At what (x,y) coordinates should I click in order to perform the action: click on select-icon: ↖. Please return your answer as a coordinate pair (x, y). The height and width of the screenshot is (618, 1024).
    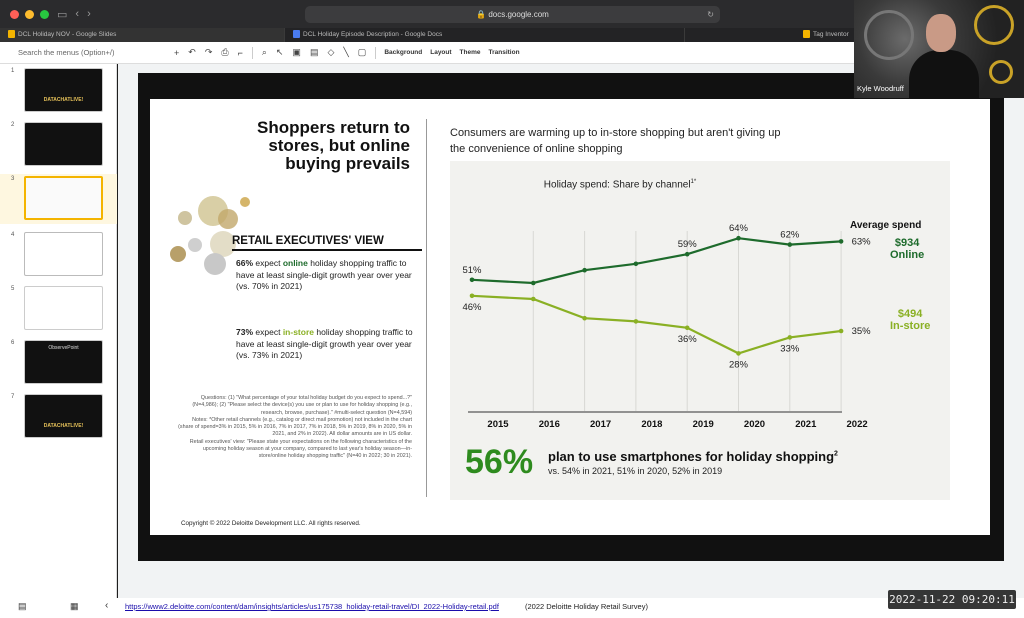
    Looking at the image, I should click on (279, 52).